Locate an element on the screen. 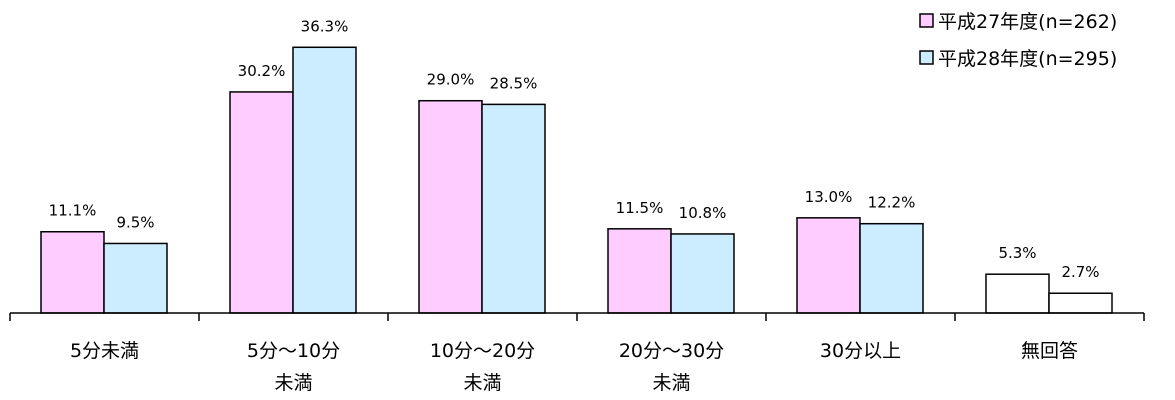  data-label-series1-1: 11.1% is located at coordinates (73, 211).